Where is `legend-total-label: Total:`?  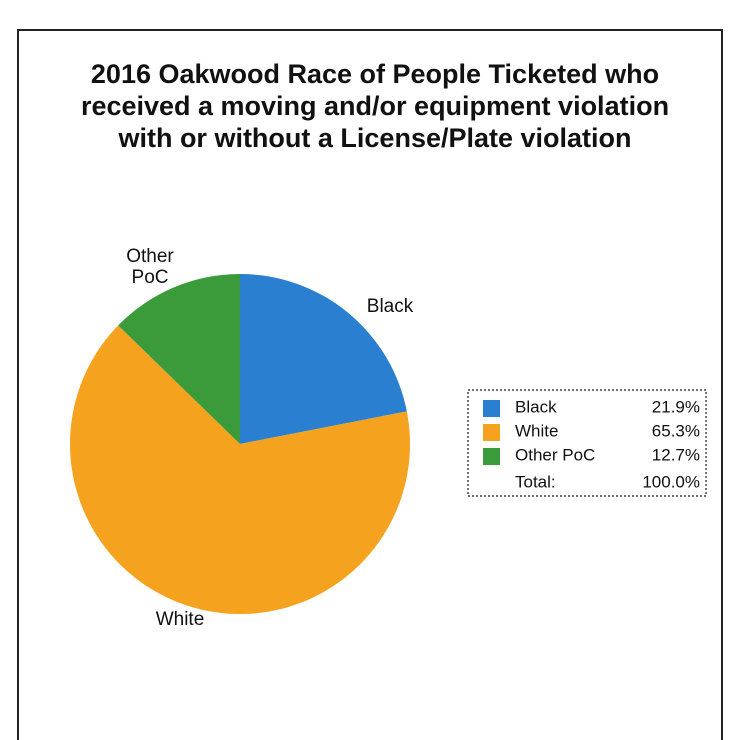
legend-total-label: Total: is located at coordinates (535, 481).